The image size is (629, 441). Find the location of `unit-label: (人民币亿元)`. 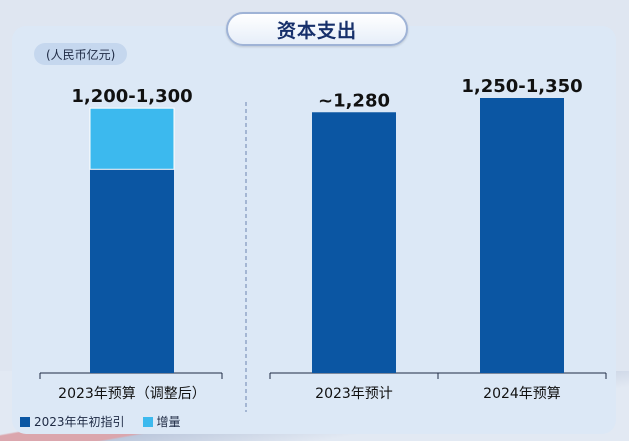

unit-label: (人民币亿元) is located at coordinates (81, 54).